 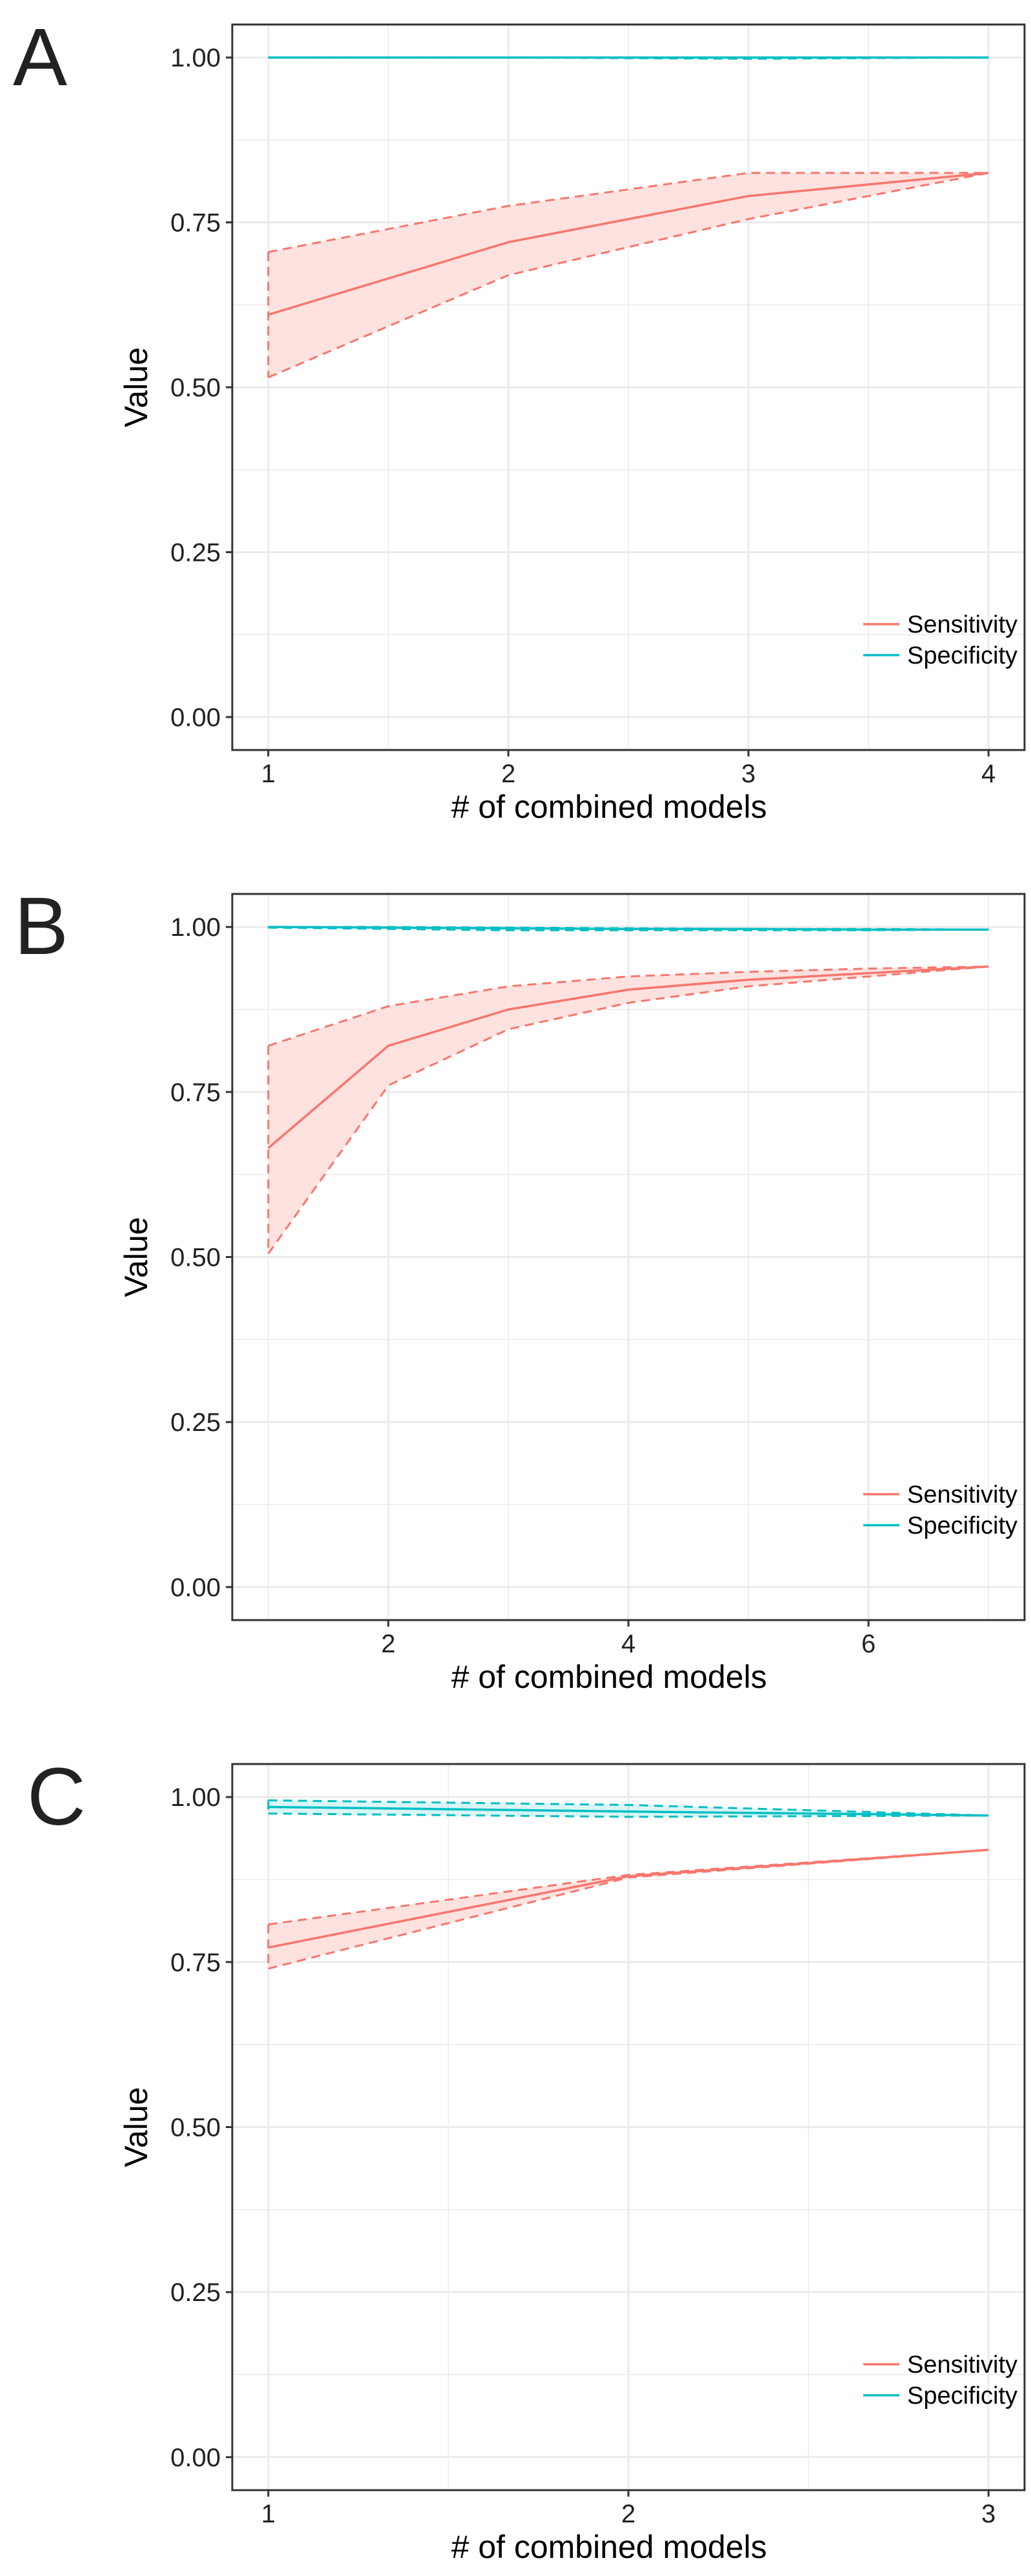 I want to click on x-tick-label: 6, so click(x=868, y=1644).